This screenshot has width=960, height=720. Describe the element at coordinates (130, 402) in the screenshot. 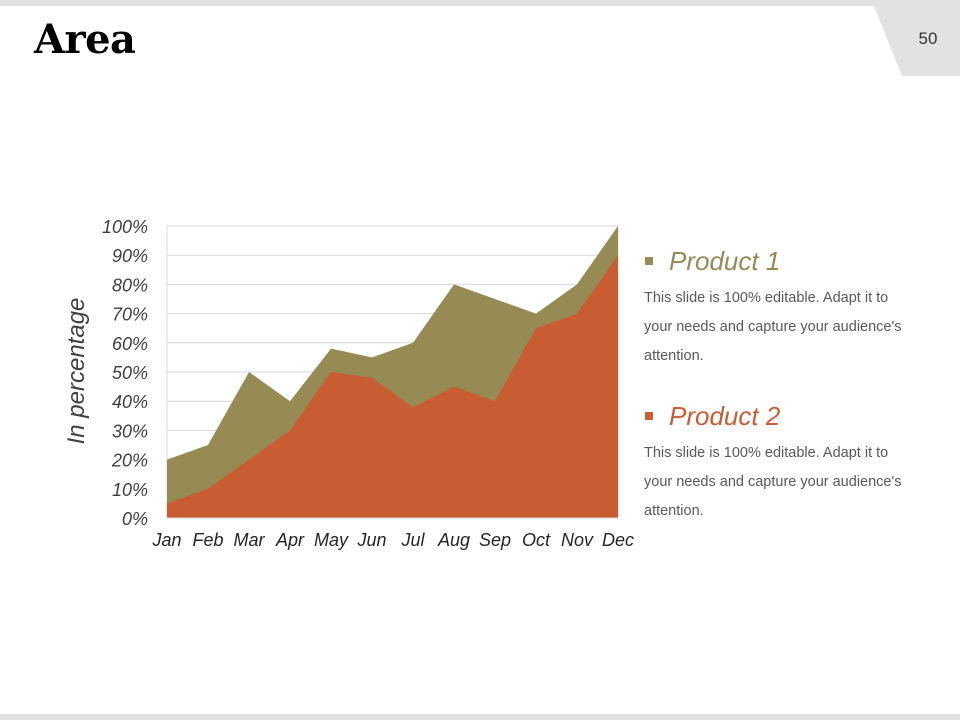

I see `y-tick-label: 40%` at that location.